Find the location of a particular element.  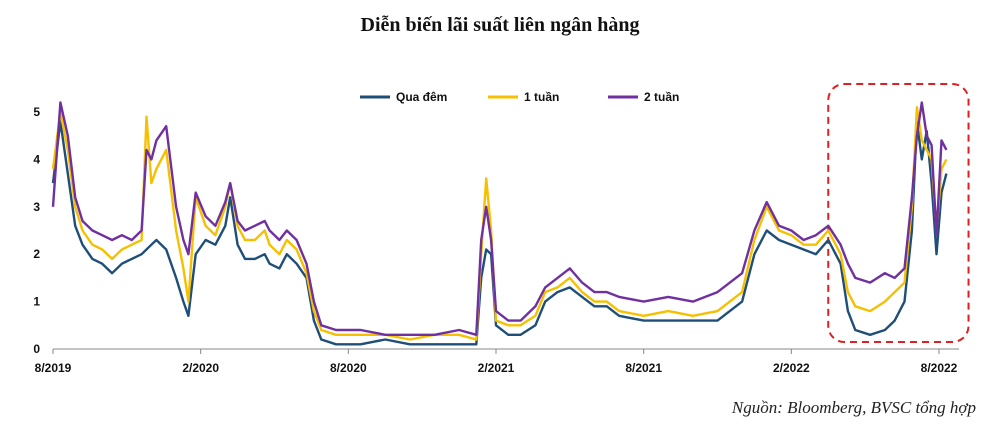

source-note: Nguồn: Bloomberg, BVSC tổng hợp is located at coordinates (853, 407).